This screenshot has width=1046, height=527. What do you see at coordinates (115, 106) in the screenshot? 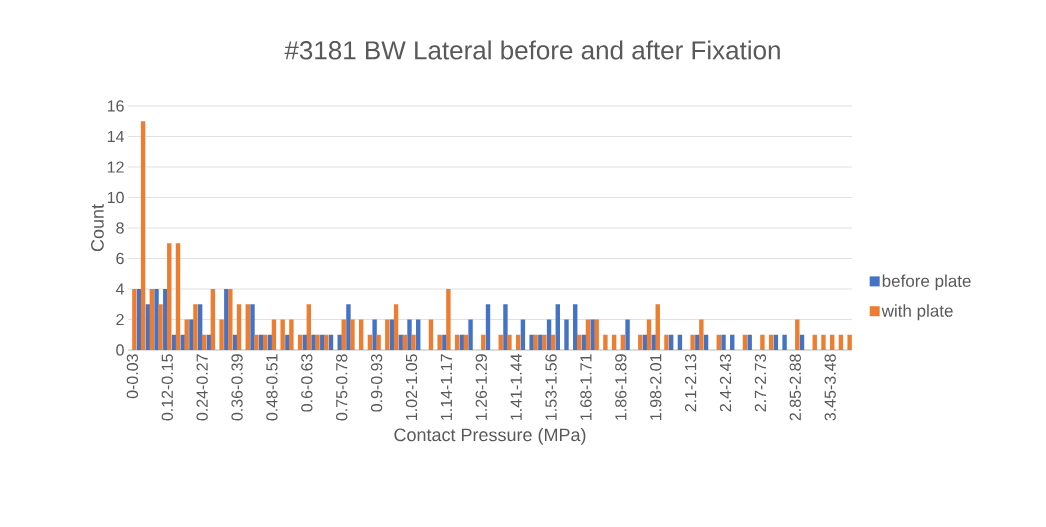
I see `y-tick-label: 16` at bounding box center [115, 106].